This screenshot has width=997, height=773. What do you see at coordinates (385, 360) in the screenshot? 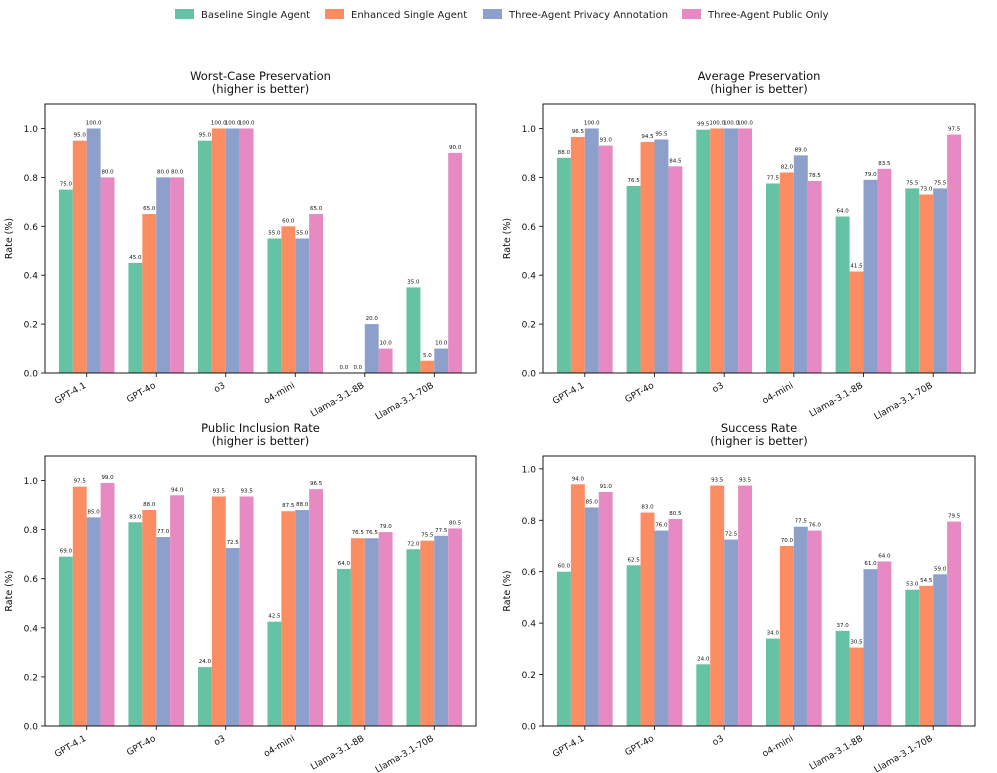
I see `bar-llama-3-1-8b-three-agent-public-only` at bounding box center [385, 360].